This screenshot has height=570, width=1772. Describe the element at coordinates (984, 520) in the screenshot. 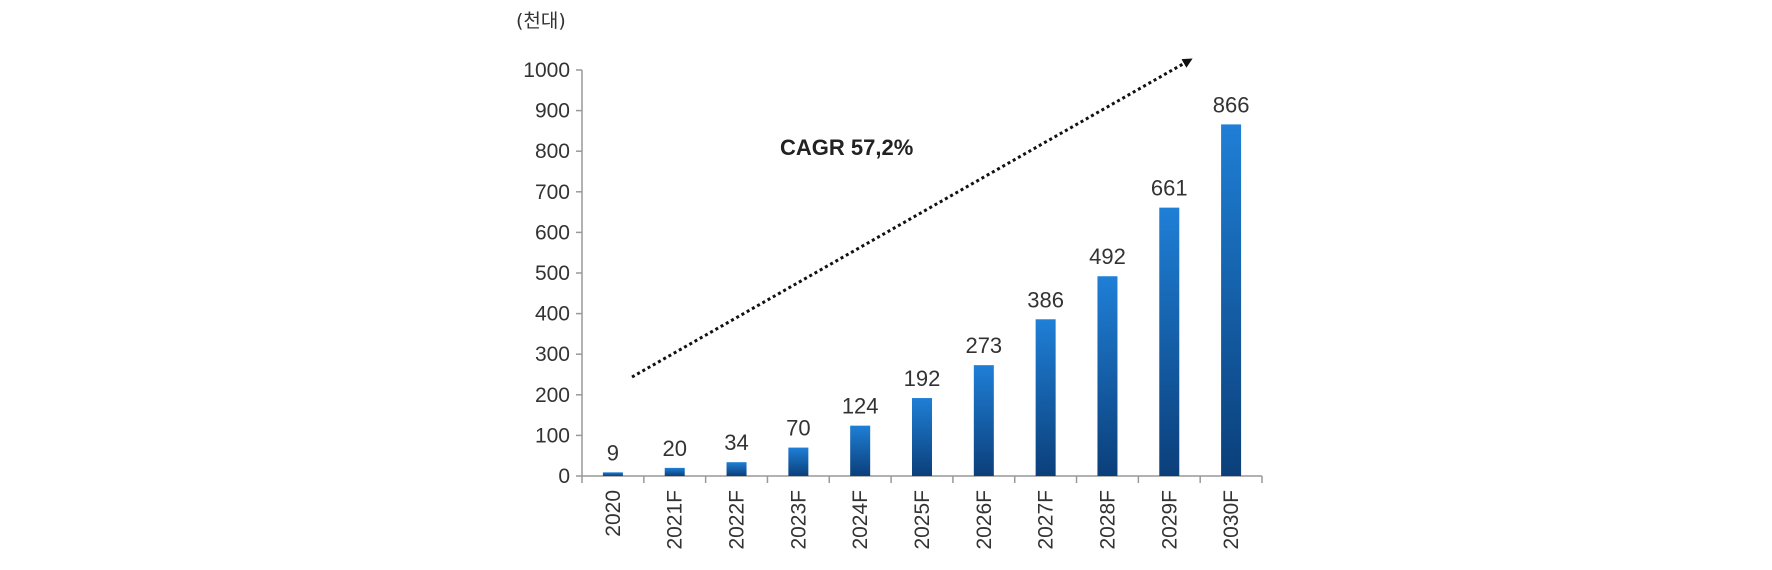

I see `x-tick-label-2026f: 2026F` at that location.